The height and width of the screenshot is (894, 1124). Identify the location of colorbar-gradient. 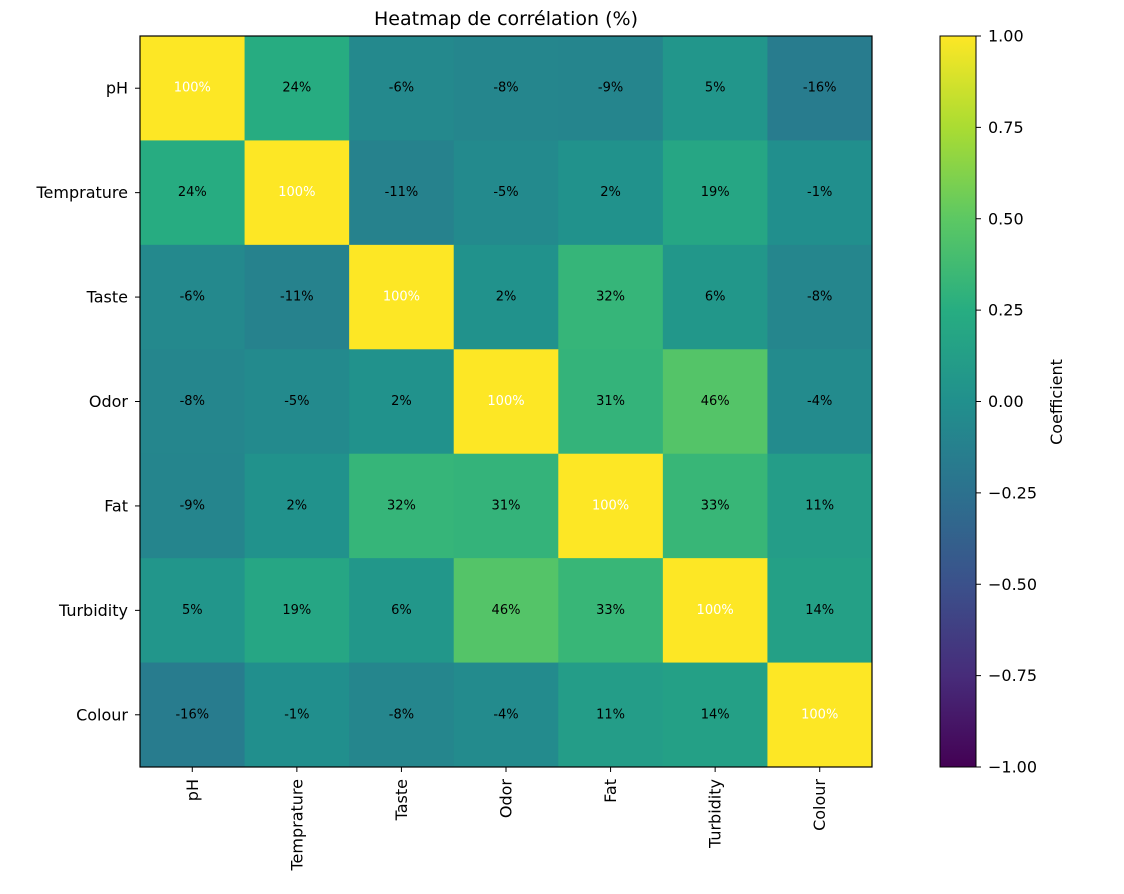
(958, 401).